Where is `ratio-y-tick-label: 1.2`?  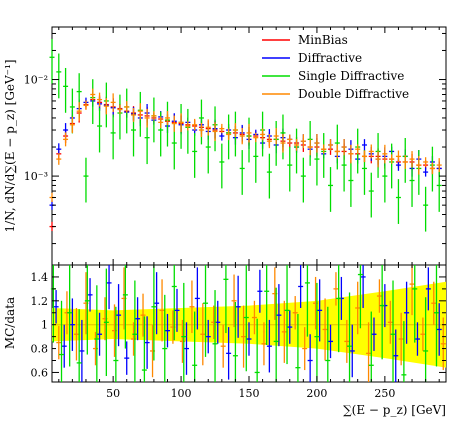 ratio-y-tick-label: 1.2 is located at coordinates (40, 301).